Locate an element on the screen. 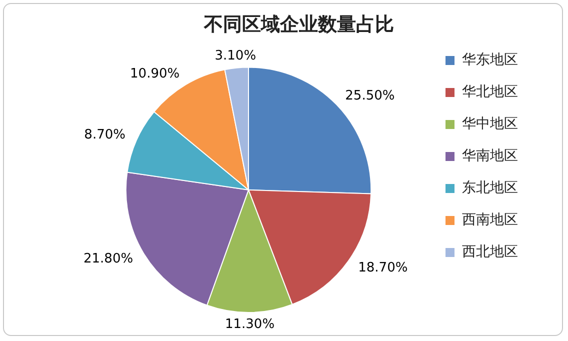 This screenshot has height=341, width=568. data-label: 11.30% is located at coordinates (249, 324).